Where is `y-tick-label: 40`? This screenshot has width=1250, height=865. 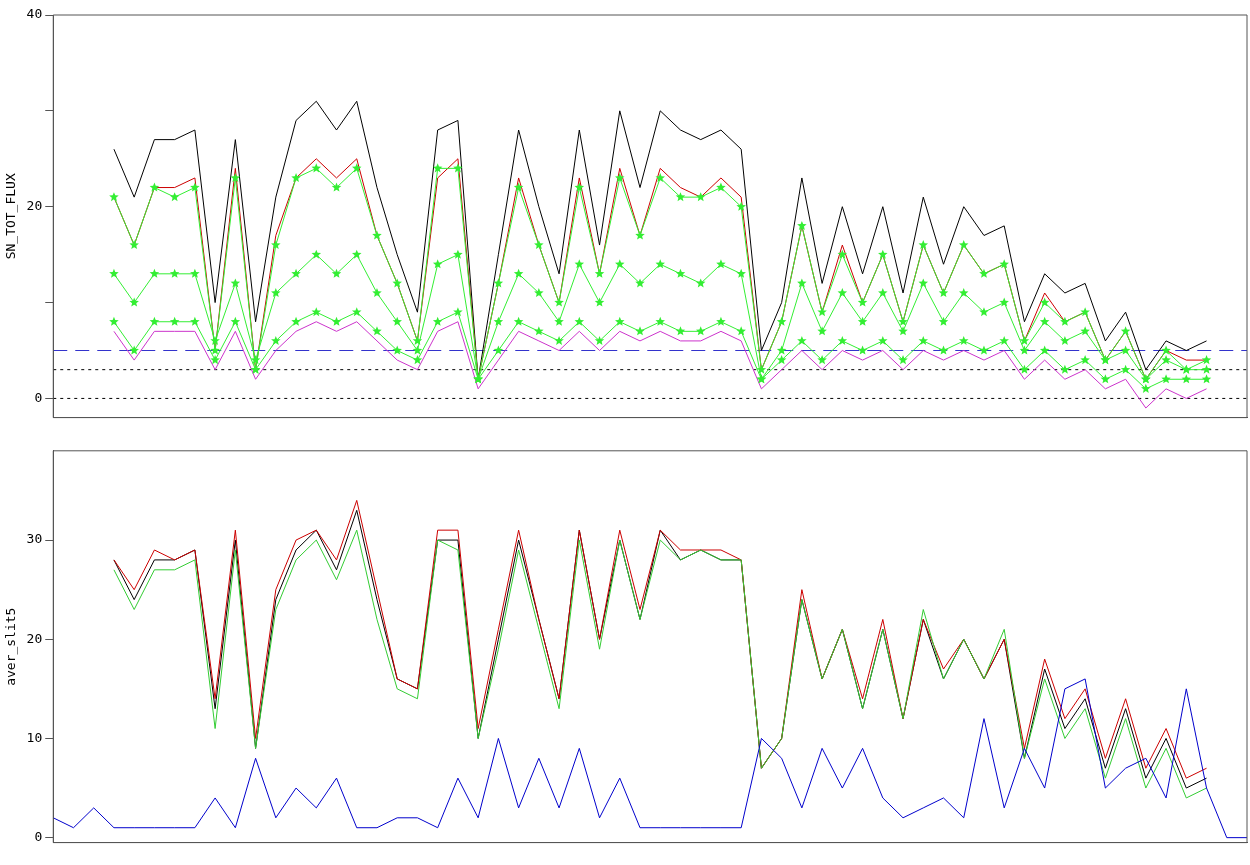 y-tick-label: 40 is located at coordinates (34, 14).